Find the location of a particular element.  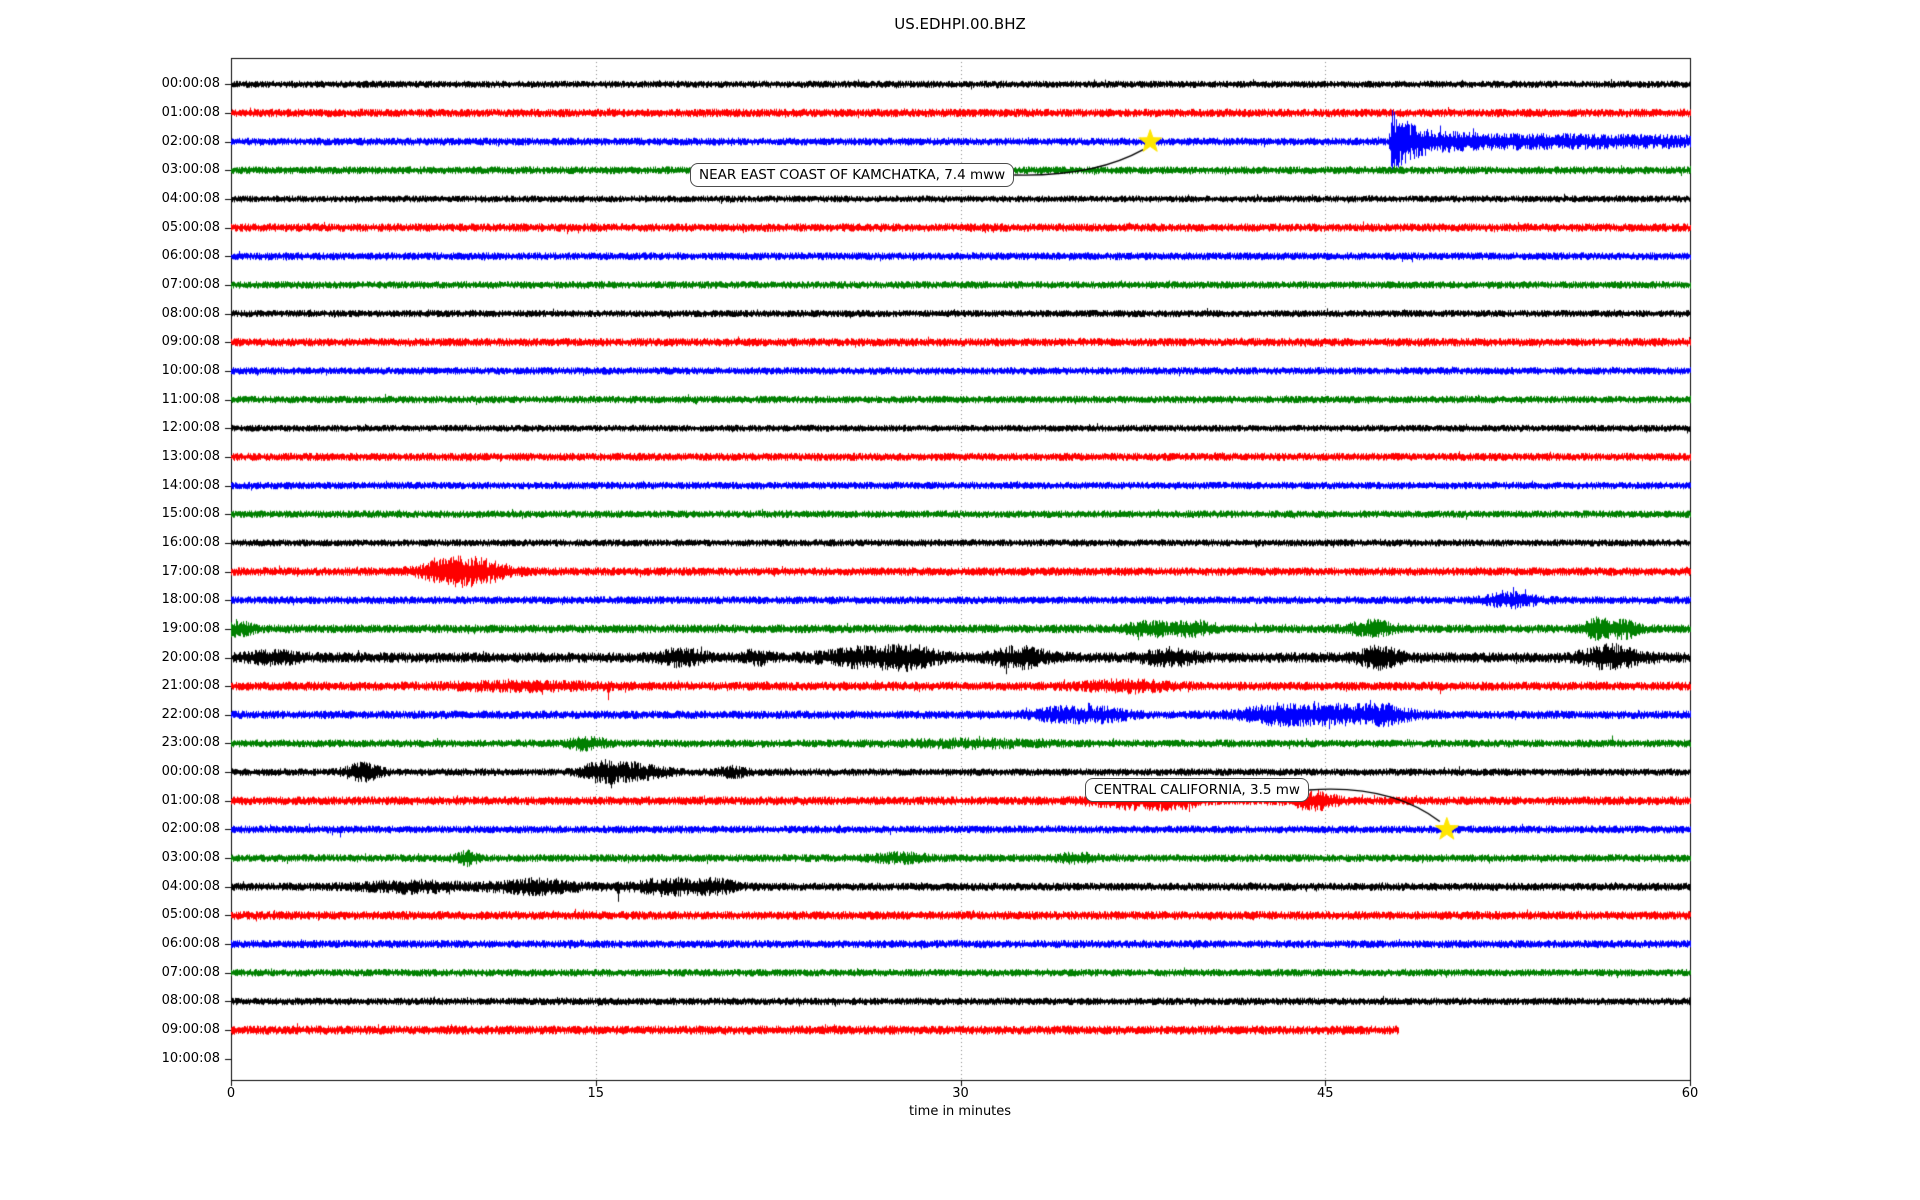

time-row-label: 20:00:08 is located at coordinates (190, 657).